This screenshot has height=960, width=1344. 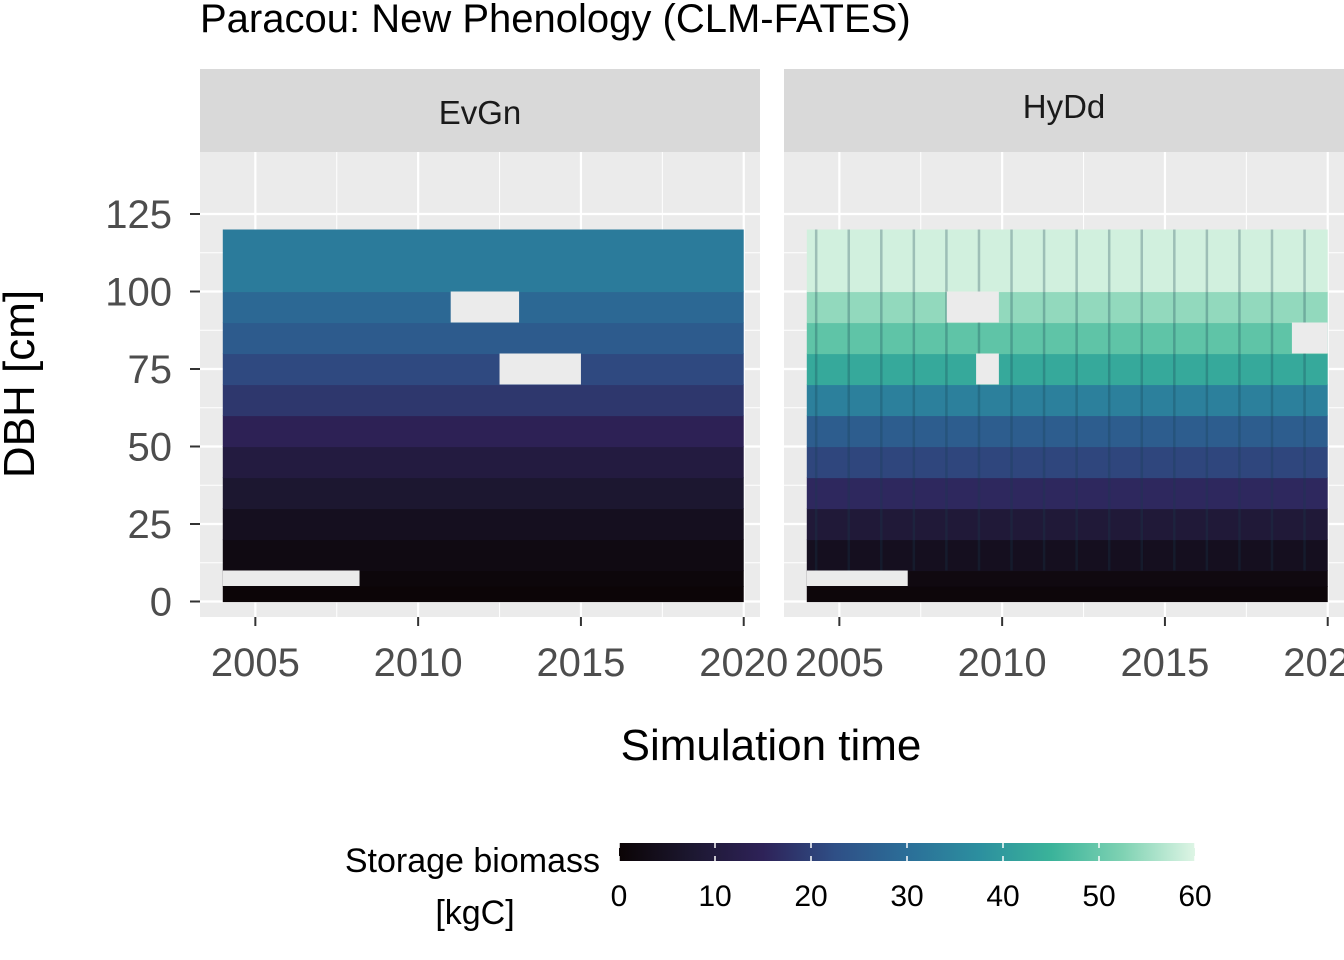 What do you see at coordinates (138, 215) in the screenshot?
I see `y-tick-label: 125` at bounding box center [138, 215].